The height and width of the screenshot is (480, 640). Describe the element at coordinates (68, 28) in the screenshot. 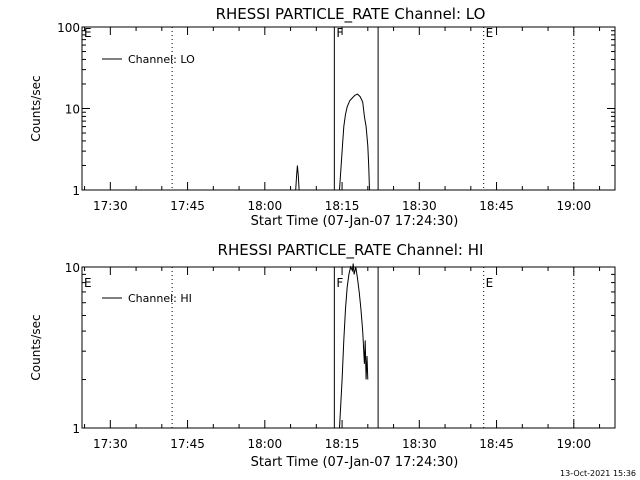

I see `y-tick-label: 100` at that location.